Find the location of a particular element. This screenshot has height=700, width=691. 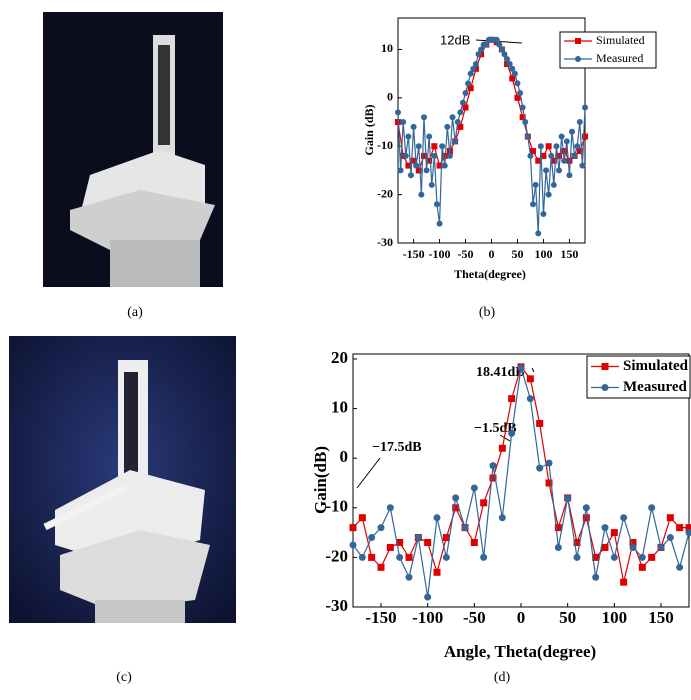

caption: (b) is located at coordinates (487, 312).